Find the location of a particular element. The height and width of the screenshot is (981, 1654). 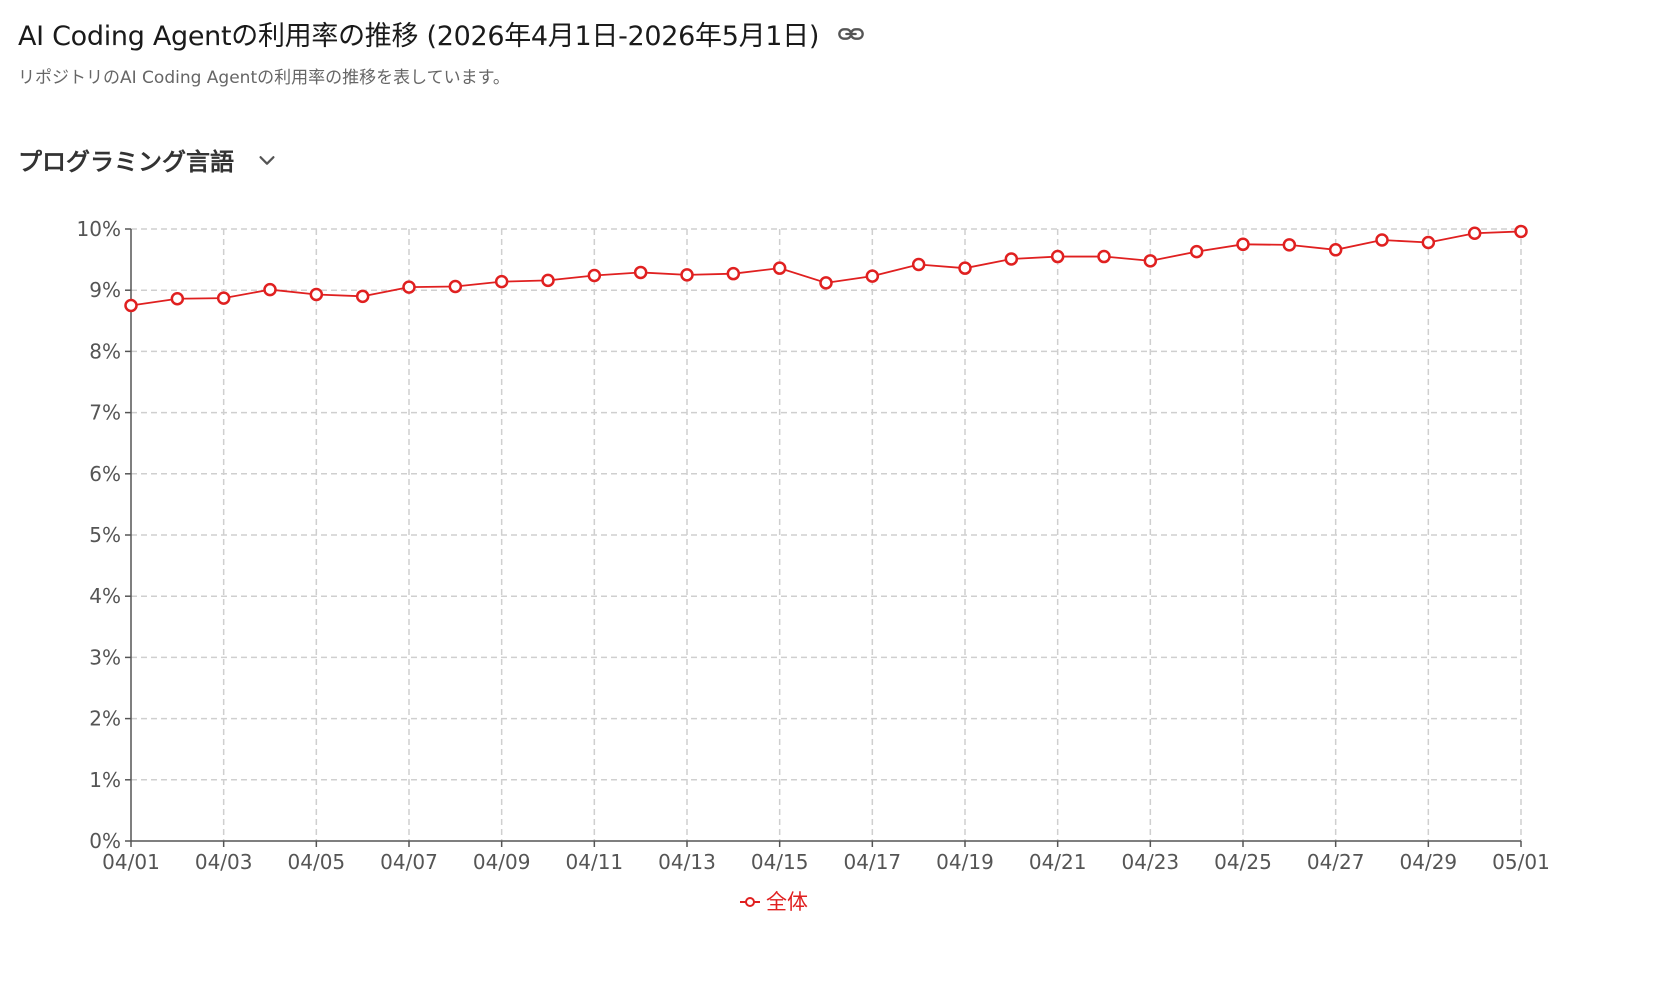

y-tick-label: 4% is located at coordinates (105, 596).